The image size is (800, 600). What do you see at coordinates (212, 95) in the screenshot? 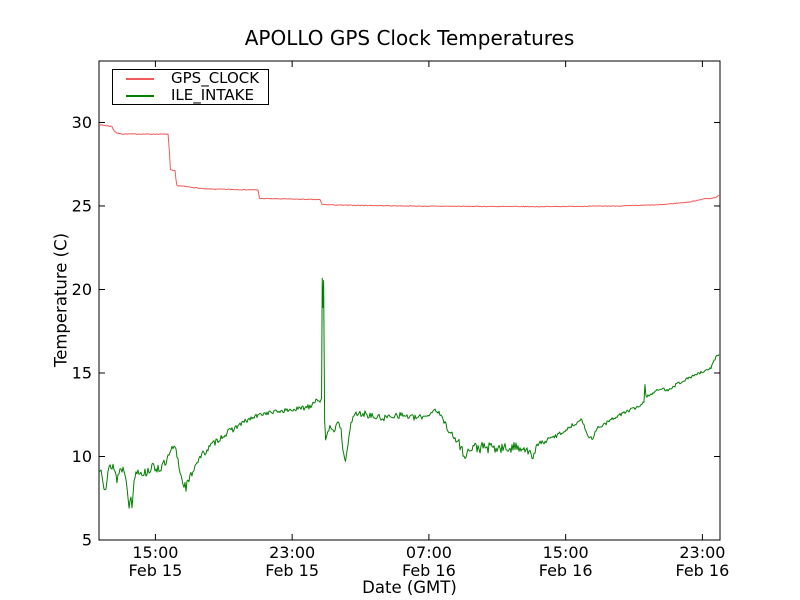
I see `legend-label-ile-intake: ILE_INTAKE` at bounding box center [212, 95].